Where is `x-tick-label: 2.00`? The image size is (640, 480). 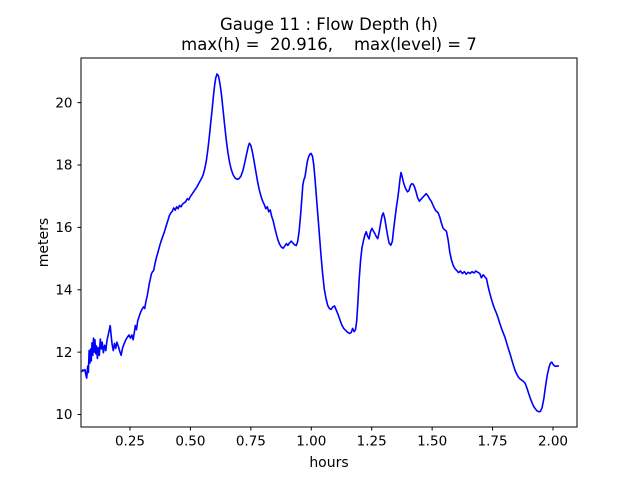 x-tick-label: 2.00 is located at coordinates (553, 442).